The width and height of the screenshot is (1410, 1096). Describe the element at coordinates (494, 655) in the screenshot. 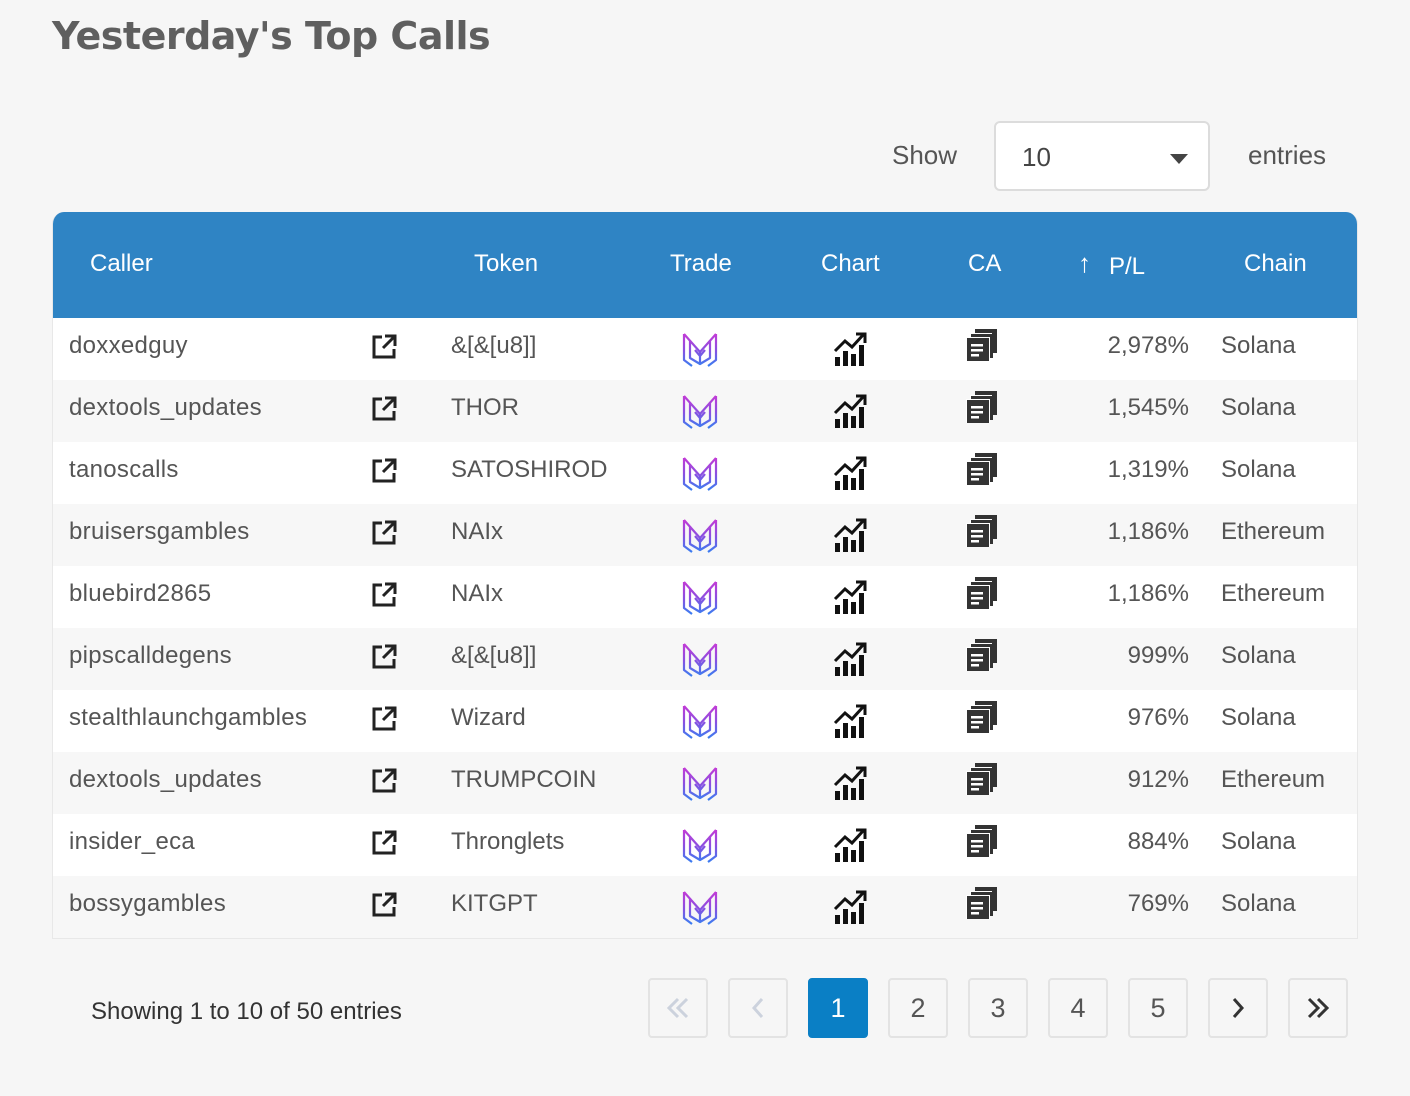

I see `token-name: &[&[u8]]` at that location.